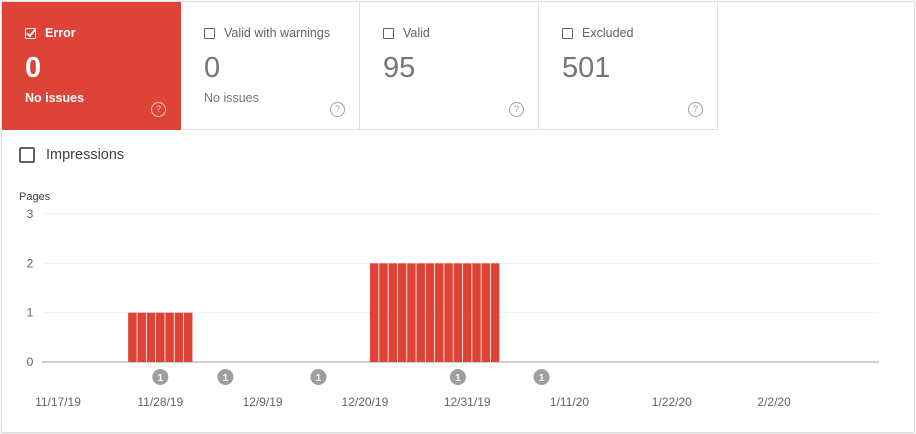 The height and width of the screenshot is (434, 916). I want to click on error-card: Error 0 No issues ?, so click(91, 66).